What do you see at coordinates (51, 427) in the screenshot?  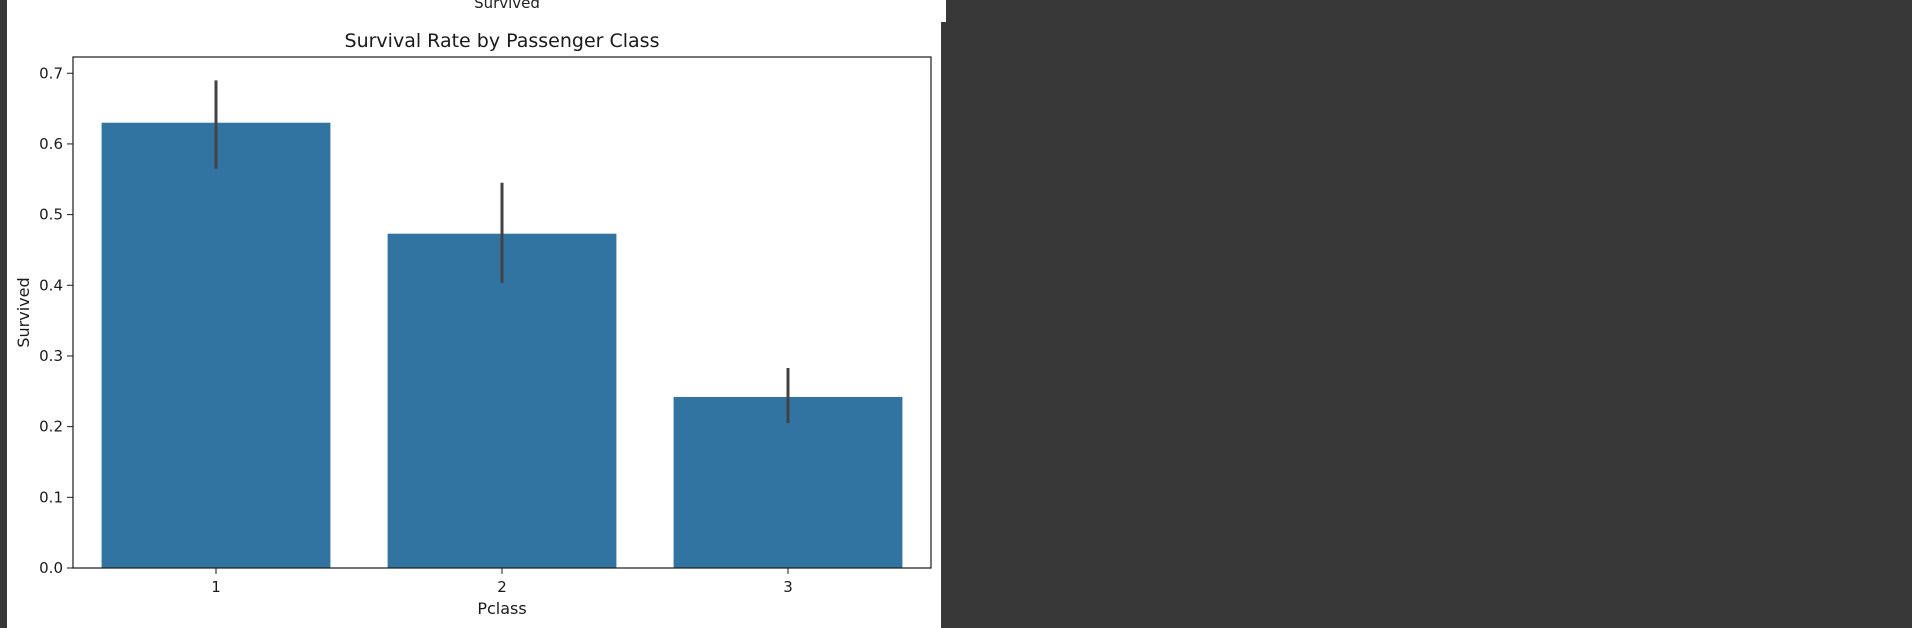 I see `y-tick-label: 0.2` at bounding box center [51, 427].